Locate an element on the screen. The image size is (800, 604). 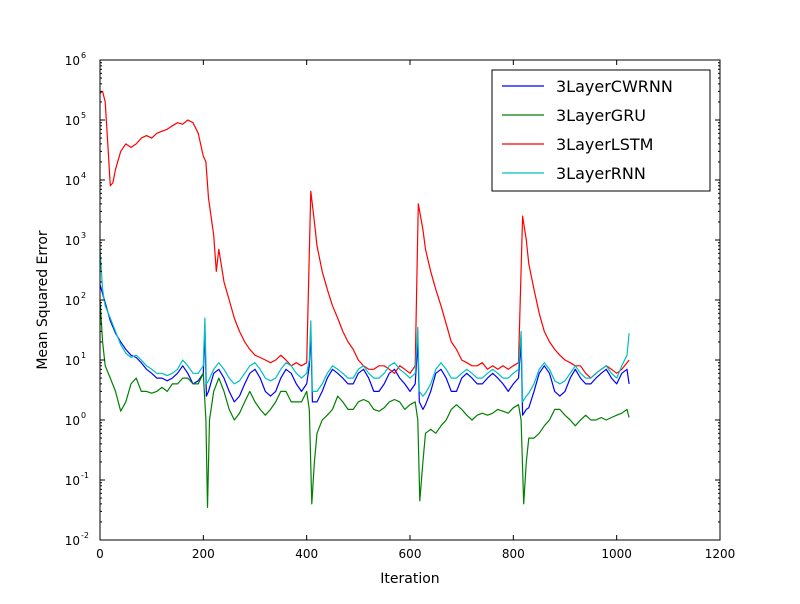
legend: 3LayerCWRNN 3LayerGRU 3LayerLSTM 3LayerRNN is located at coordinates (601, 130).